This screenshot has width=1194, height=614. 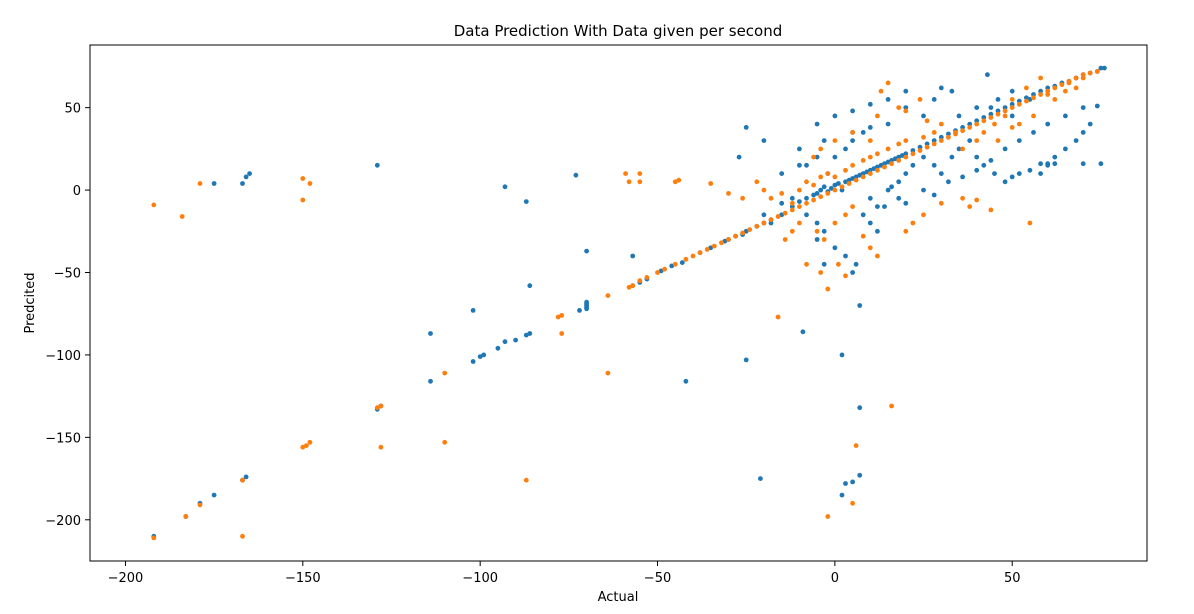 What do you see at coordinates (63, 356) in the screenshot?
I see `y-tick-label: −100` at bounding box center [63, 356].